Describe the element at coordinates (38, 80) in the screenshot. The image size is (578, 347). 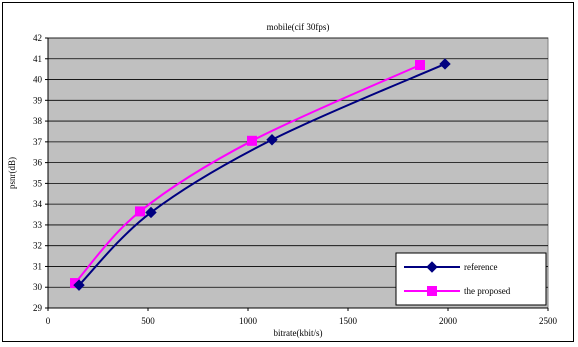
I see `y-tick-label: 40` at that location.